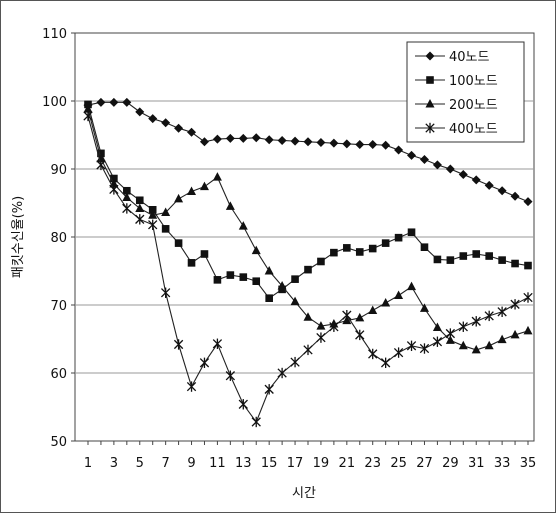 The height and width of the screenshot is (513, 556). What do you see at coordinates (58, 442) in the screenshot?
I see `y-tick-label: 50` at bounding box center [58, 442].